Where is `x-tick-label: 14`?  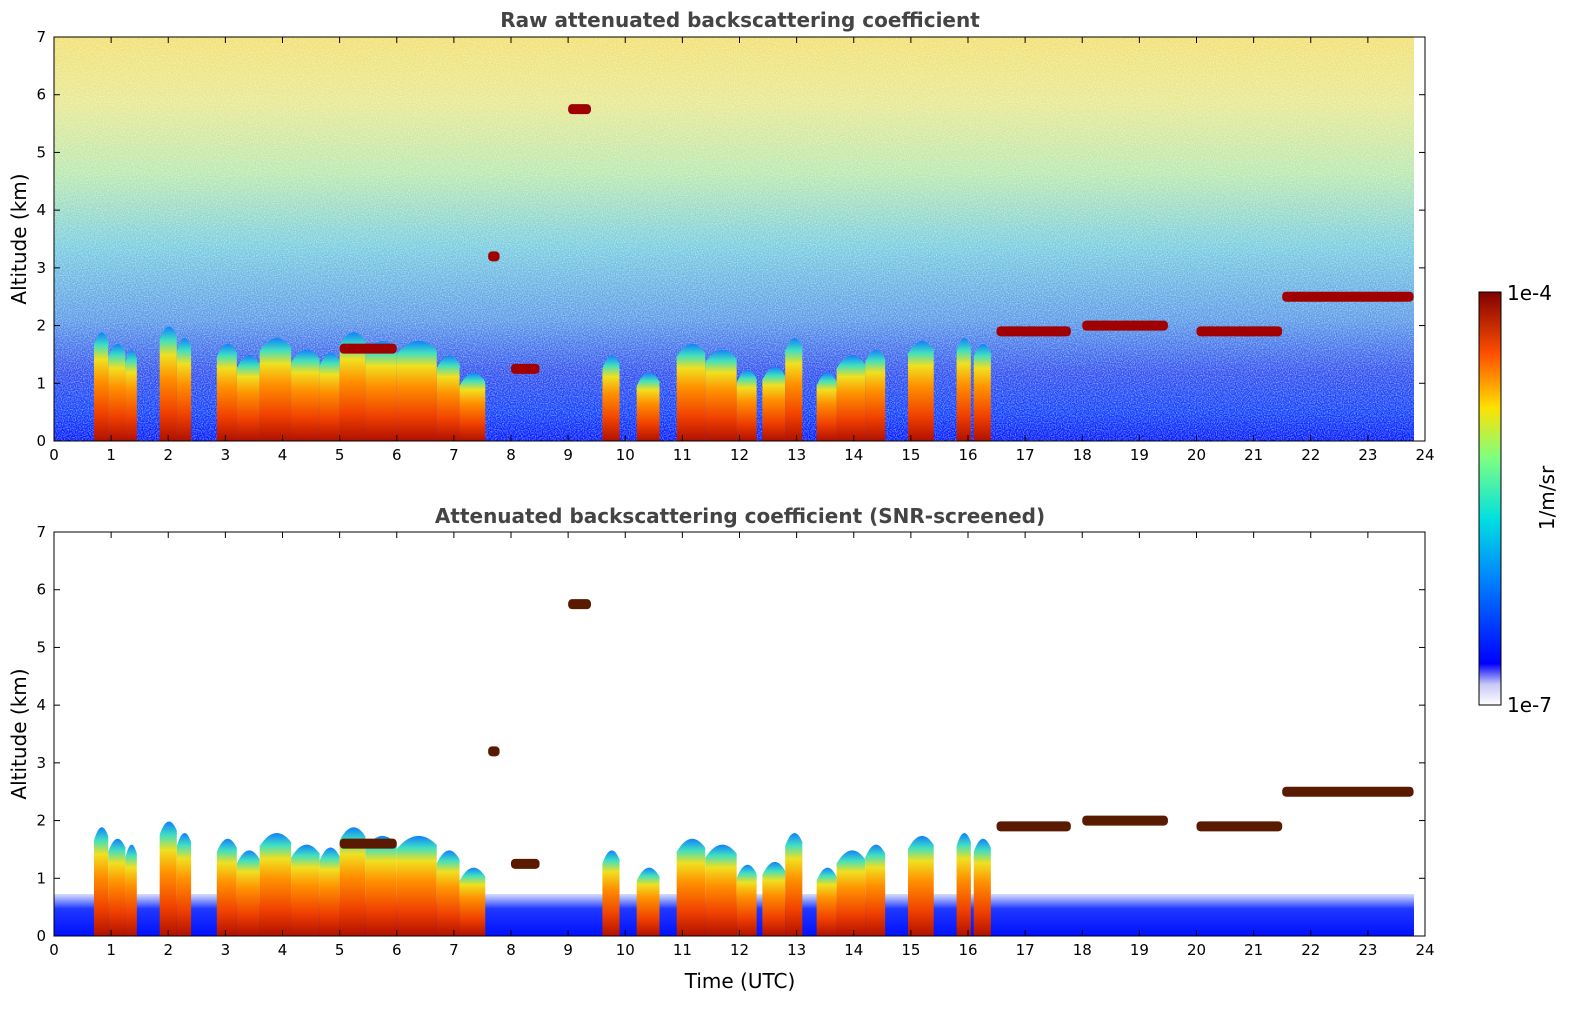
x-tick-label: 14 is located at coordinates (853, 455).